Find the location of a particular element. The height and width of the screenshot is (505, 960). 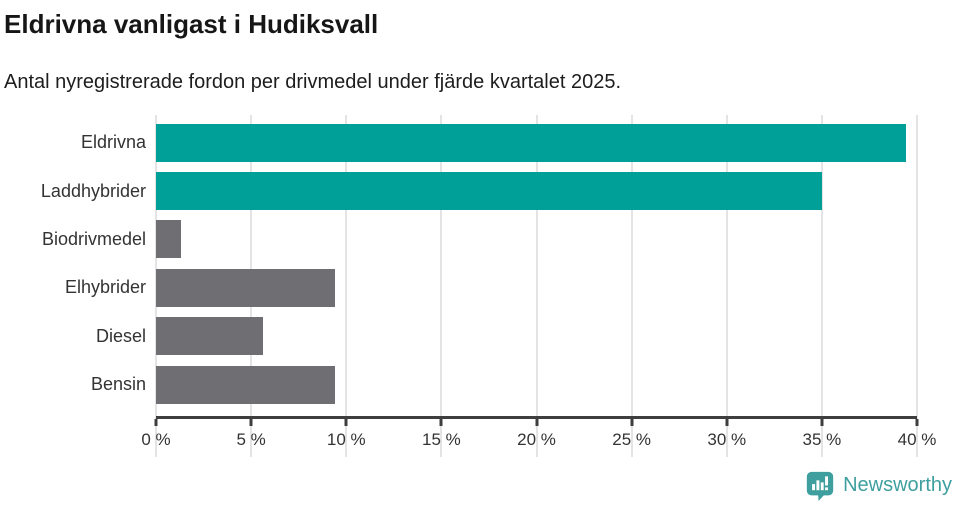

bar-row: Eldrivna is located at coordinates (460, 143).